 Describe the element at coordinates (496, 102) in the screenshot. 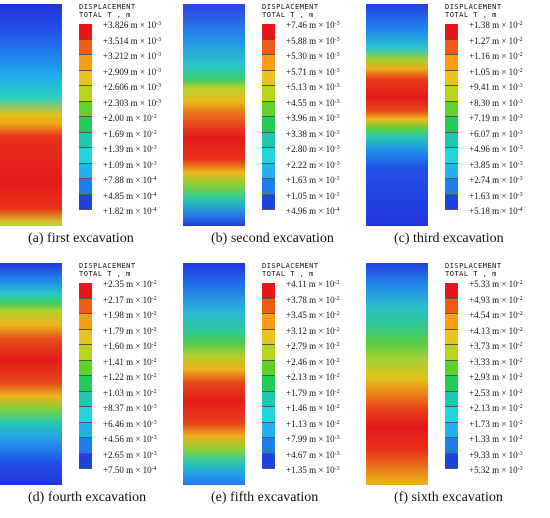

I see `scale-value-label: +8.30 m × 10-3` at that location.